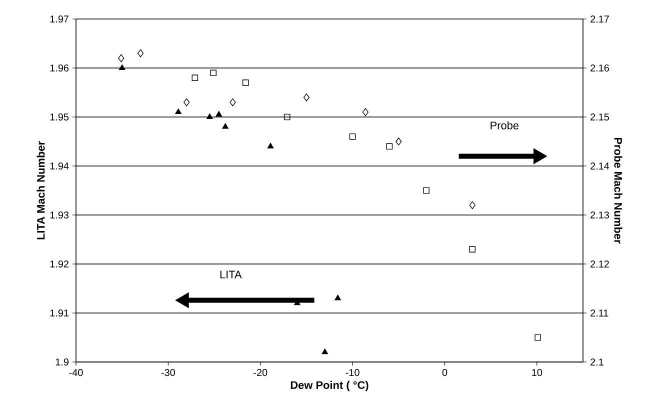 The image size is (645, 420). Describe the element at coordinates (597, 362) in the screenshot. I see `y2-tick-label: 2.1` at that location.